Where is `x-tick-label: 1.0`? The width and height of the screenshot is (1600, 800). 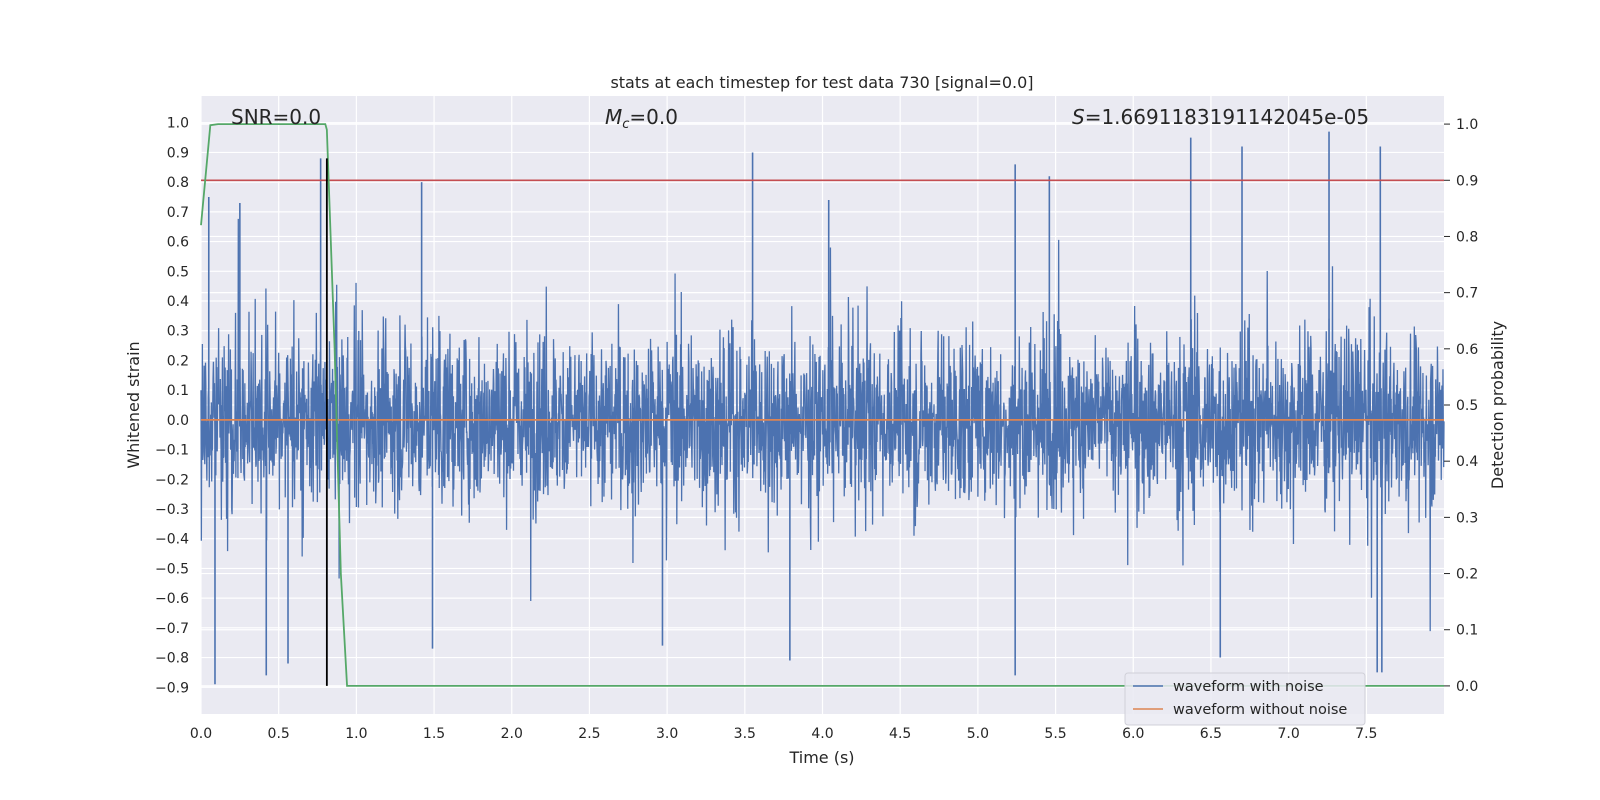
x-tick-label: 1.0 is located at coordinates (356, 734).